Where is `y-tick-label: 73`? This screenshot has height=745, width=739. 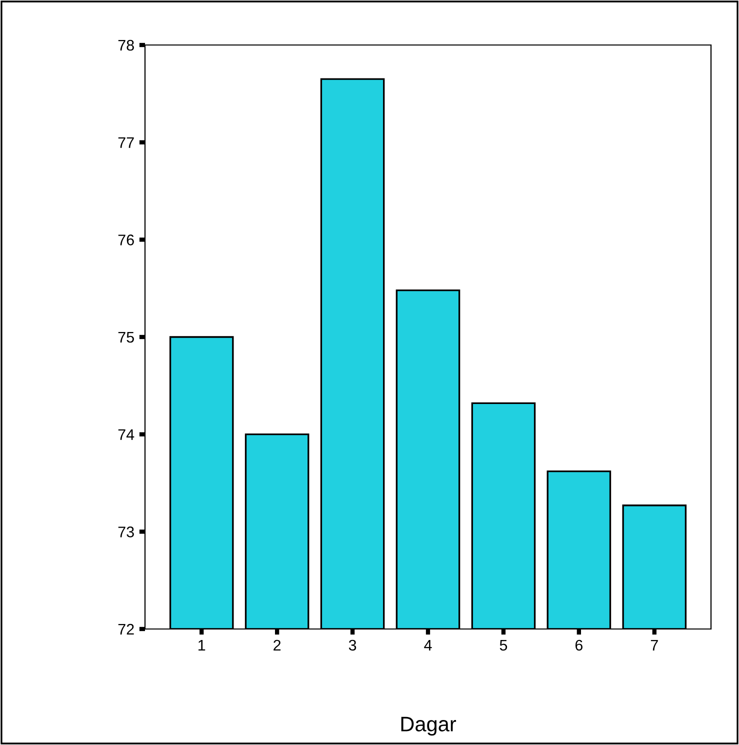
y-tick-label: 73 is located at coordinates (126, 532).